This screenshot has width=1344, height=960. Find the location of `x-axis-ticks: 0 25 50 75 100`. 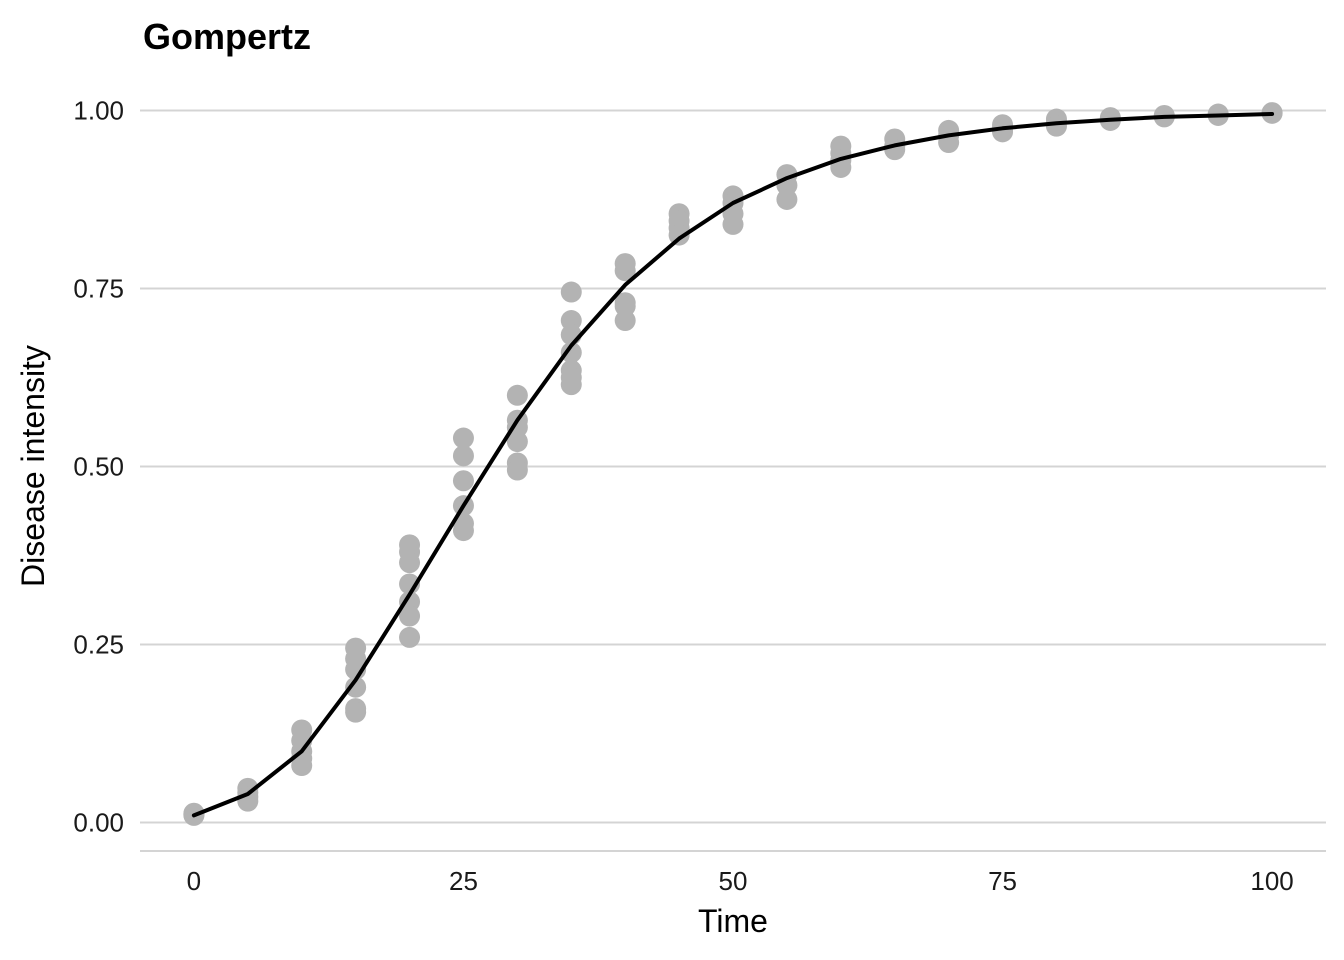

x-axis-ticks: 0 25 50 75 100 is located at coordinates (740, 881).